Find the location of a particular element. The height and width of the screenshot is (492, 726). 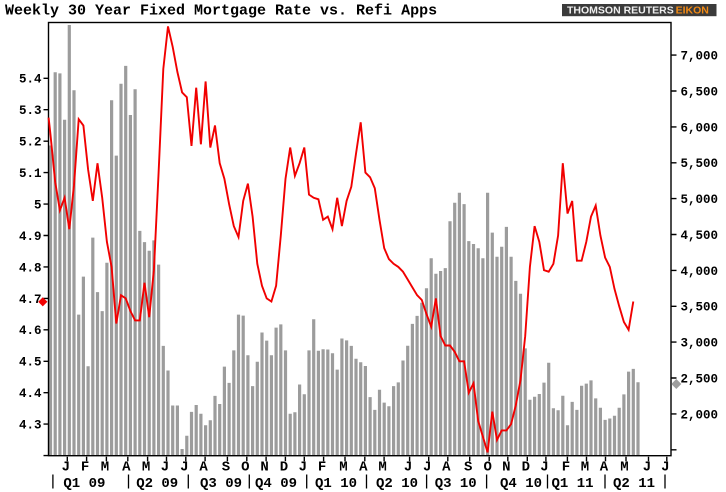

svg-text: 5 is located at coordinates (38, 206).